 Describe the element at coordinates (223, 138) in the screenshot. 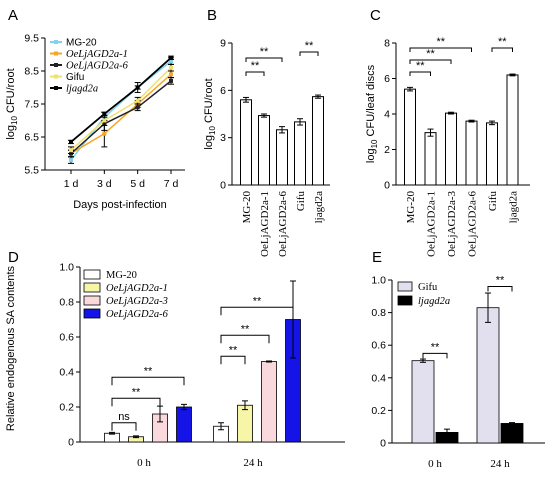

I see `y-tick-label: 3` at that location.